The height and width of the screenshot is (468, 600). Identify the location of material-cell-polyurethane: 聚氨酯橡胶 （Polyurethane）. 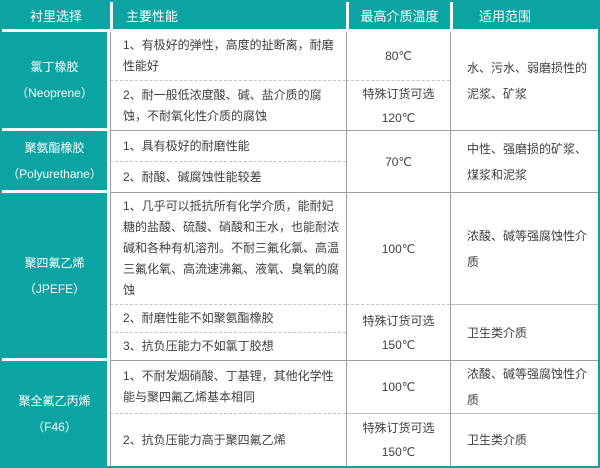
(56, 162).